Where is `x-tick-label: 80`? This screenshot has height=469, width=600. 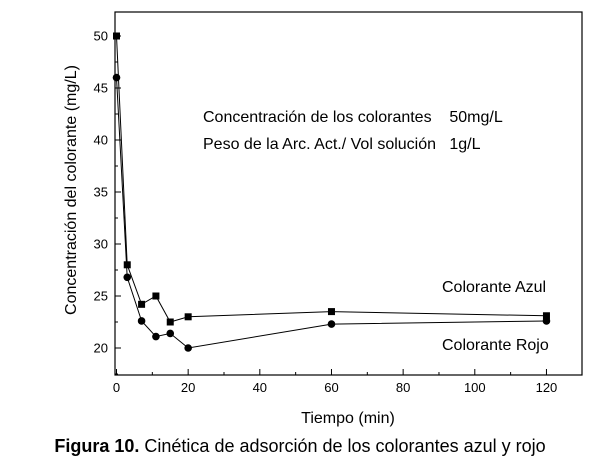 x-tick-label: 80 is located at coordinates (403, 387).